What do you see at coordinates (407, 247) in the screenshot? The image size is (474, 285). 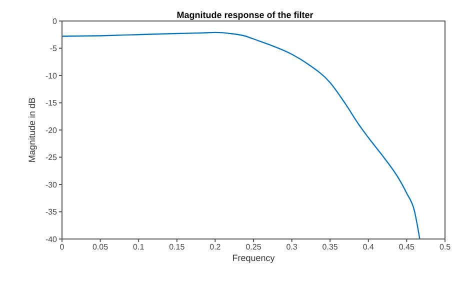 I see `x-tick-label: 0.45` at bounding box center [407, 247].